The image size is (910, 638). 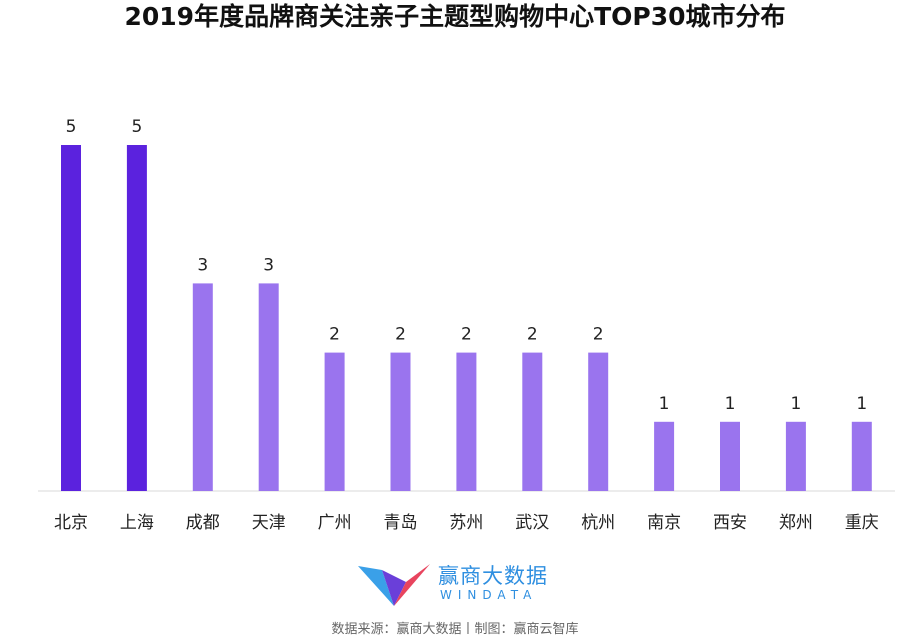 I want to click on x-tick-label-0: 北京, so click(x=71, y=523).